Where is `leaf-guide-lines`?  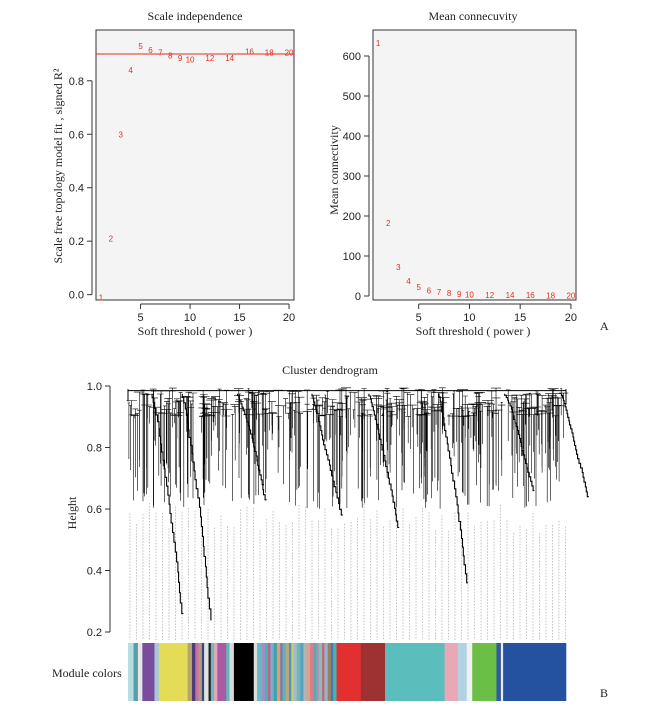 leaf-guide-lines is located at coordinates (347, 571).